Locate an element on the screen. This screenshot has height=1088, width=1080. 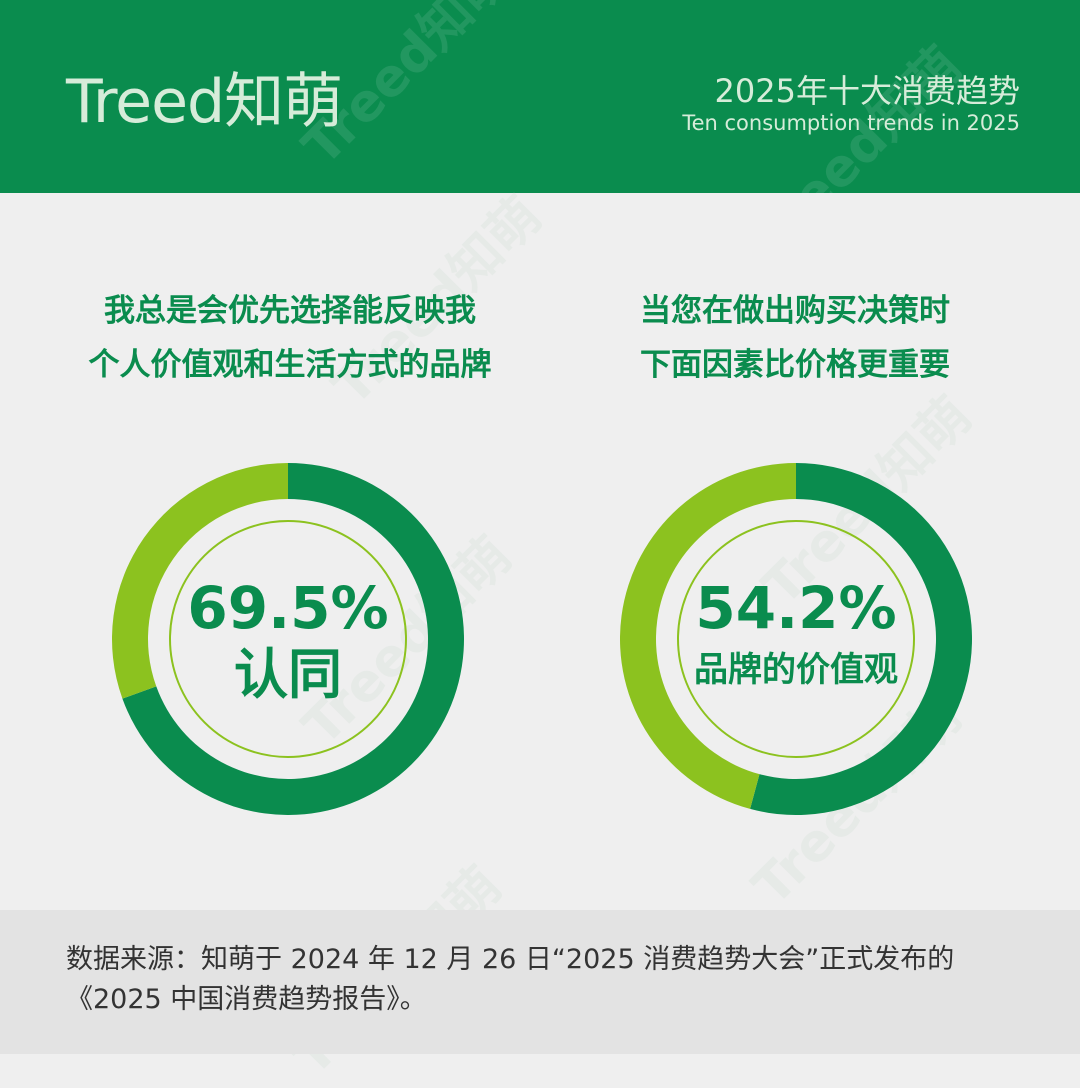
question-line: 个人价值观和生活方式的品牌 is located at coordinates (290, 365).